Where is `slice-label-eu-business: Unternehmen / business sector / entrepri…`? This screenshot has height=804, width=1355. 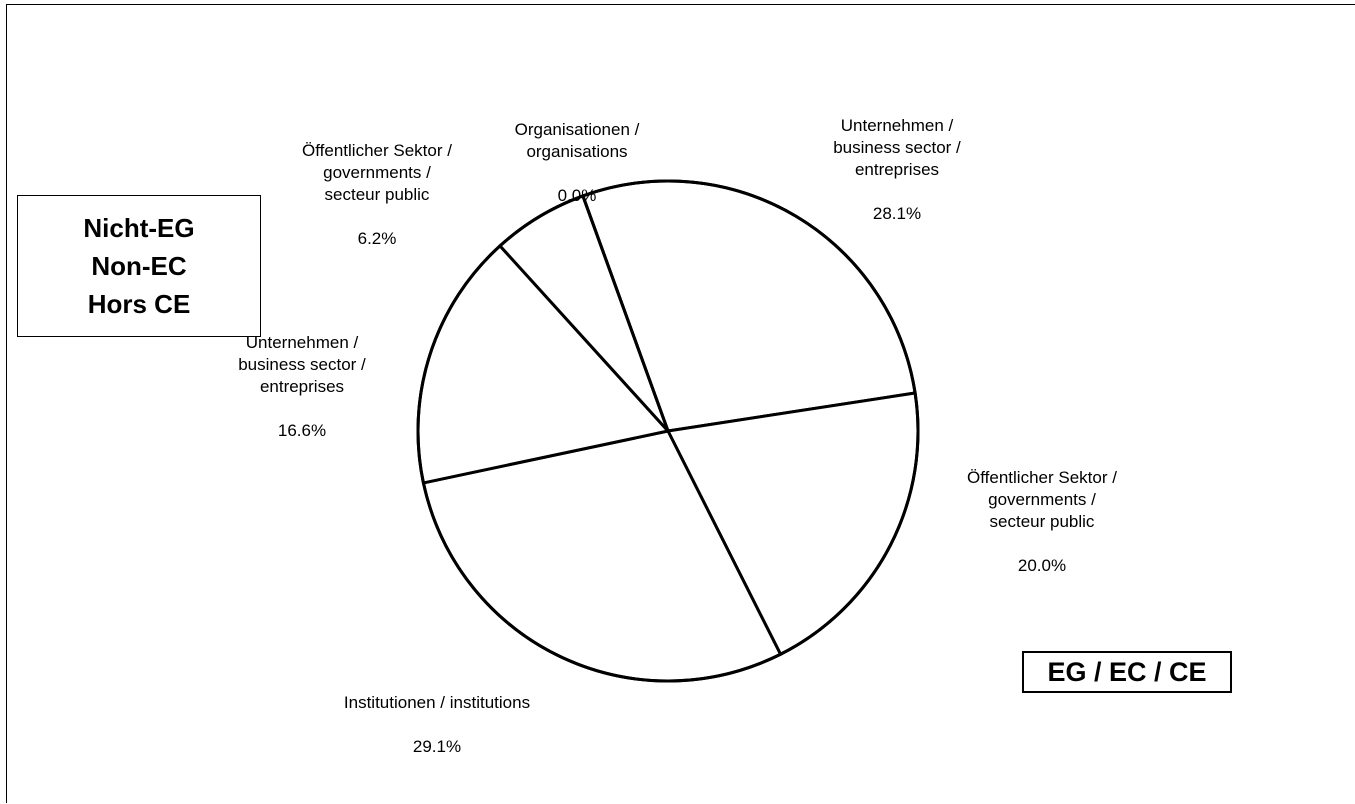 slice-label-eu-business: Unternehmen / business sector / entrepri… is located at coordinates (897, 159).